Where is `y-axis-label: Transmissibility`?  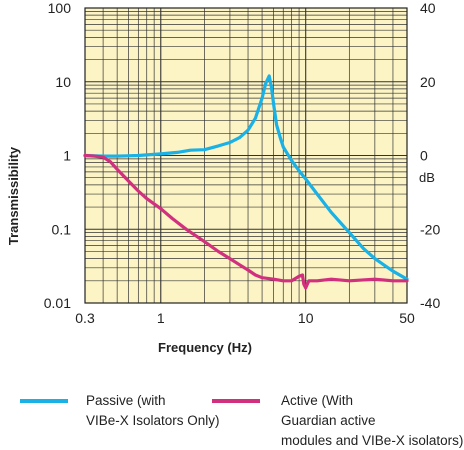 y-axis-label: Transmissibility is located at coordinates (13, 195).